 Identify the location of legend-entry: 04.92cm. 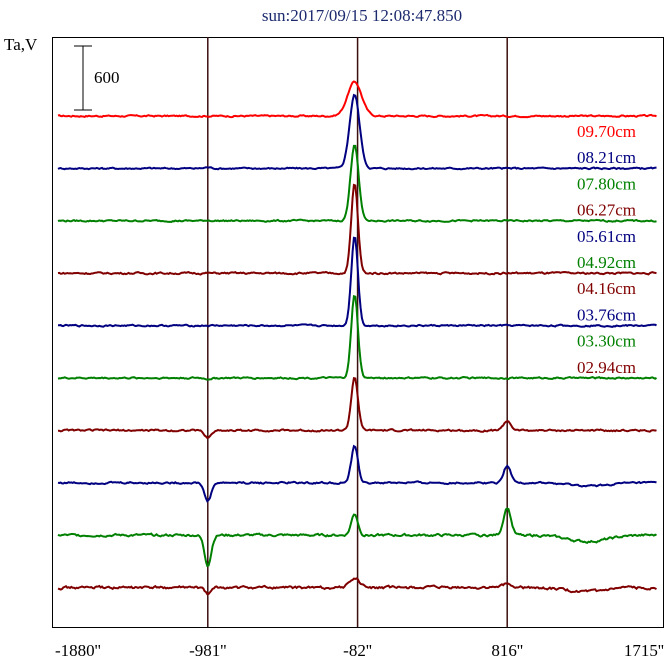
(606, 262).